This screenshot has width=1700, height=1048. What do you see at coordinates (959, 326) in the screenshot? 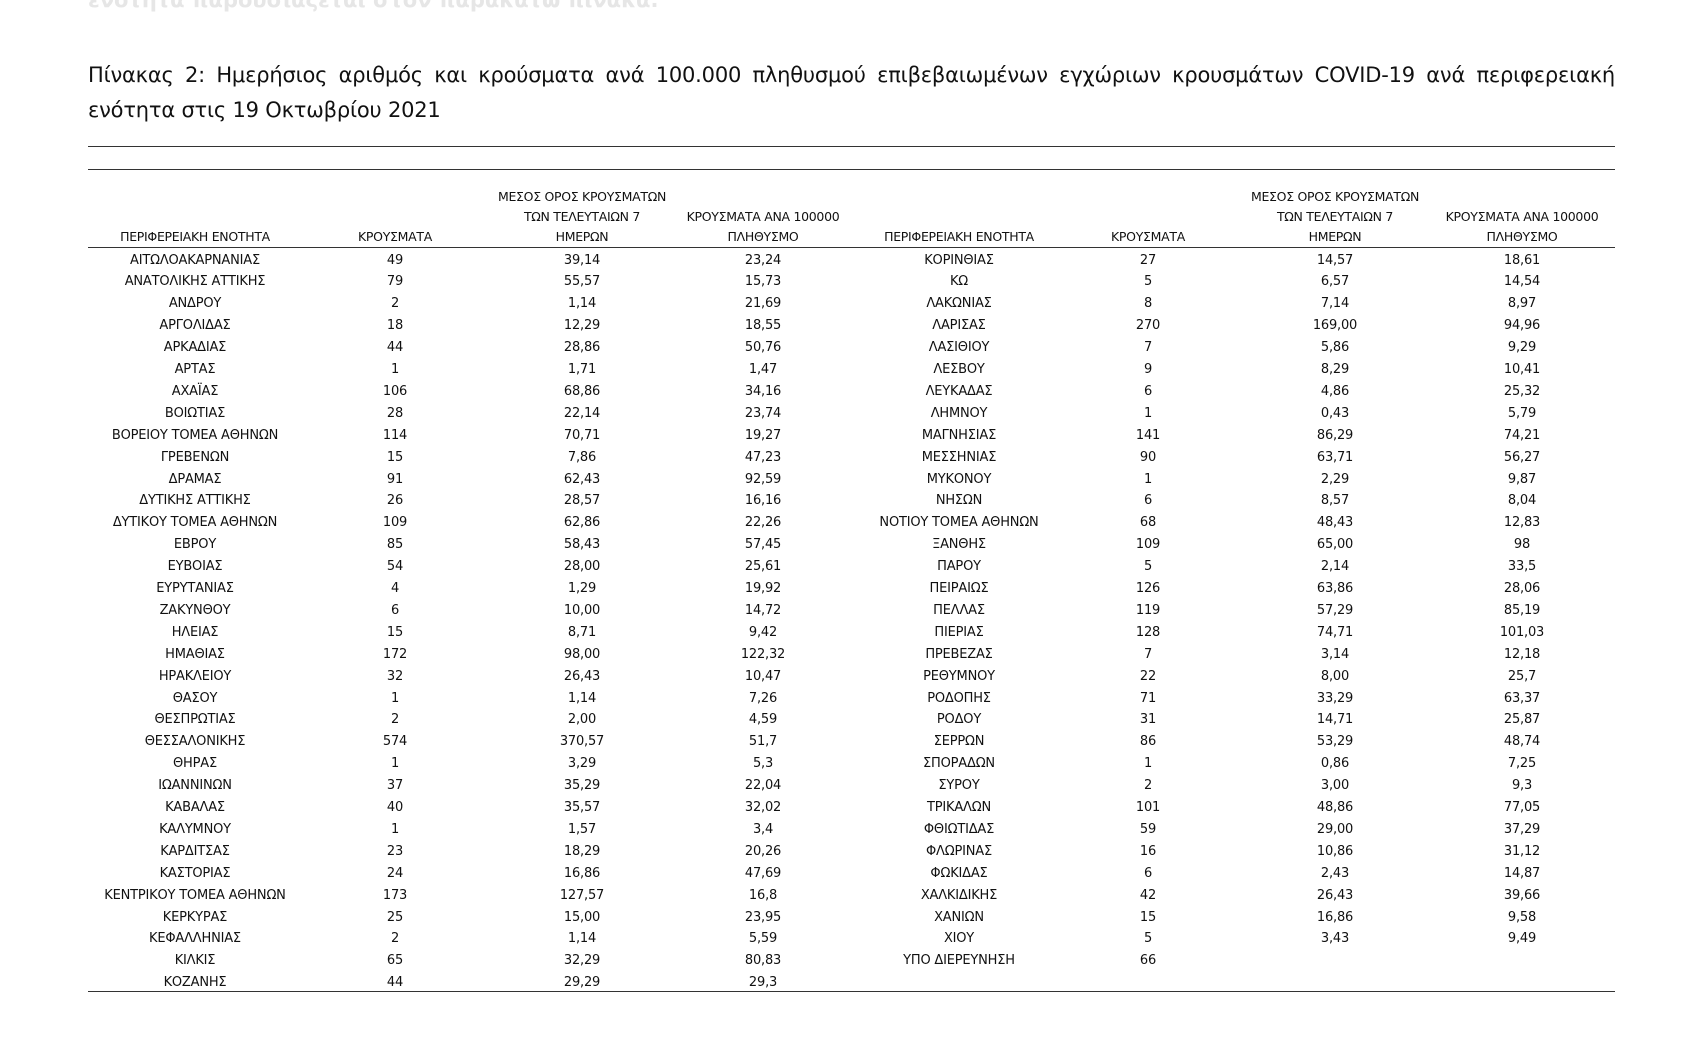
I see `region-name: ΛΑΡΙΣΑΣ` at bounding box center [959, 326].